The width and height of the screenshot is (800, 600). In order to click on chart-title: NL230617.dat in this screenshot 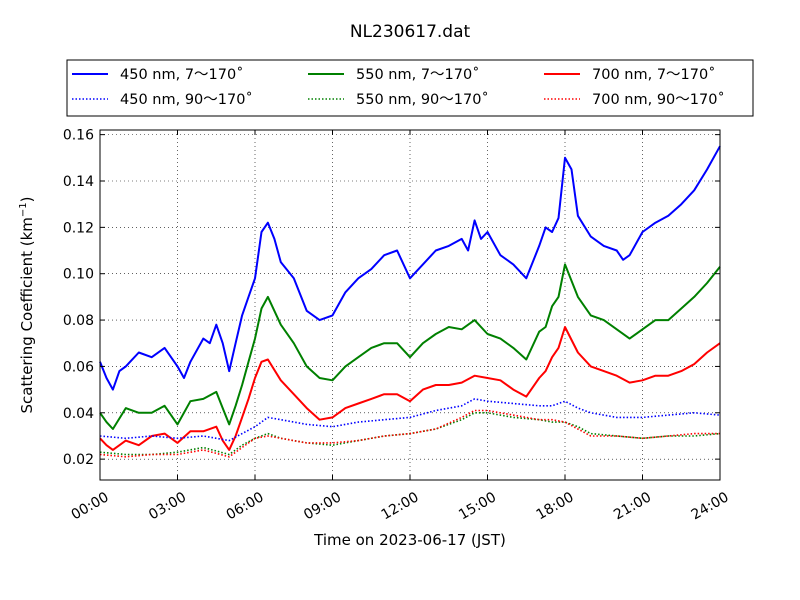, I will do `click(410, 32)`.